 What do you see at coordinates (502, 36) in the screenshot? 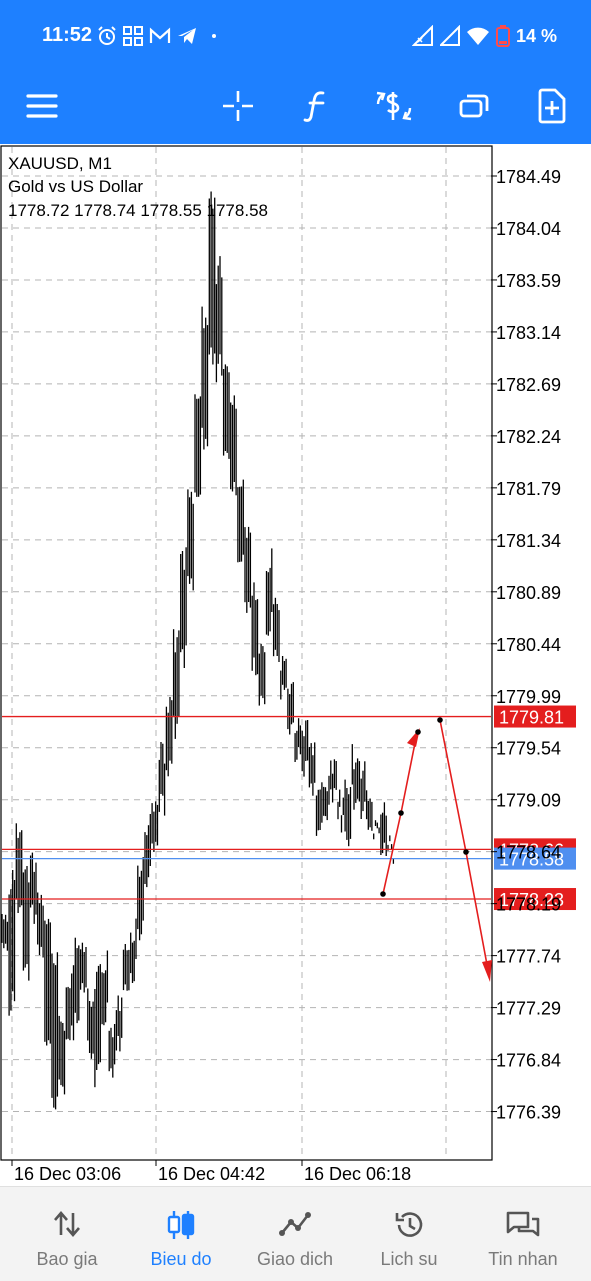
I see `battery-icon` at bounding box center [502, 36].